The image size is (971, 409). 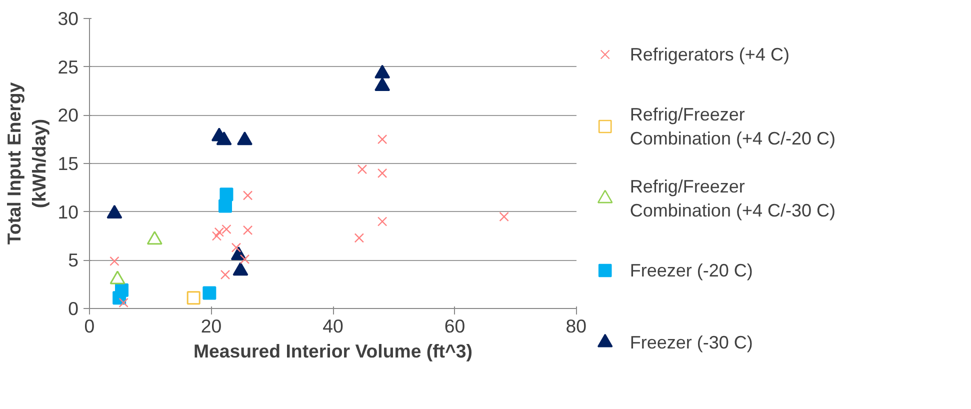 What do you see at coordinates (455, 326) in the screenshot?
I see `x-tick-label: 60` at bounding box center [455, 326].